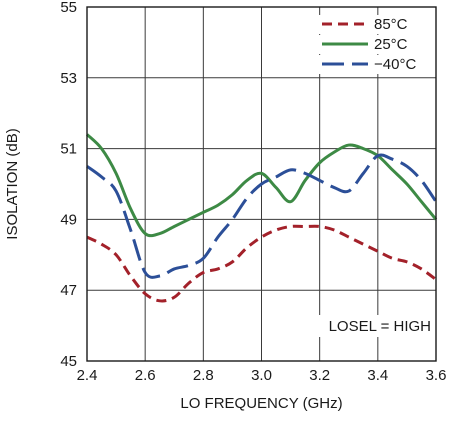 The image size is (462, 423). What do you see at coordinates (68, 219) in the screenshot?
I see `y-tick-label: 49` at bounding box center [68, 219].